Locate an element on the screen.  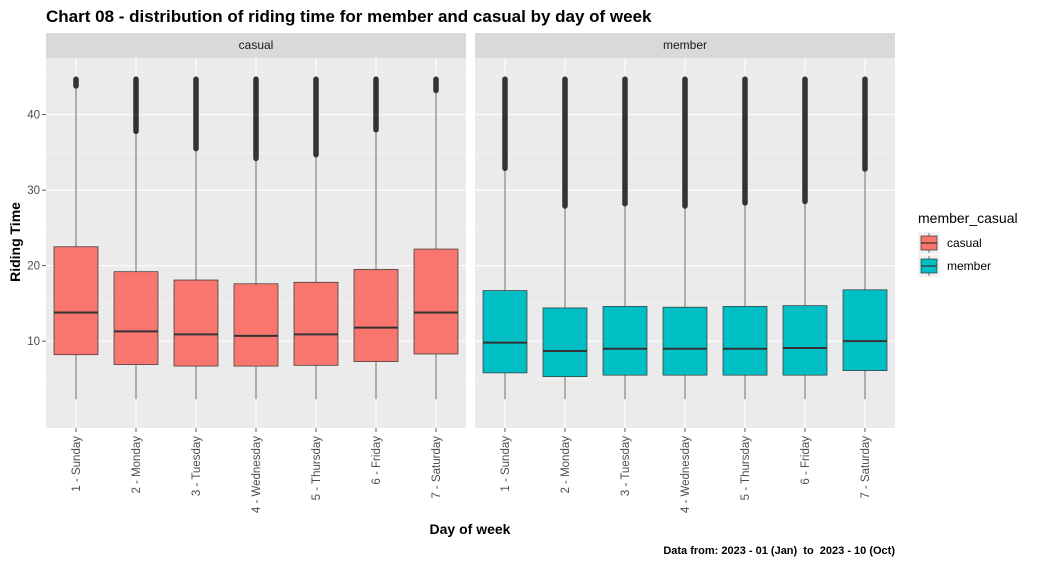
legend-title: member_casual is located at coordinates (968, 218).